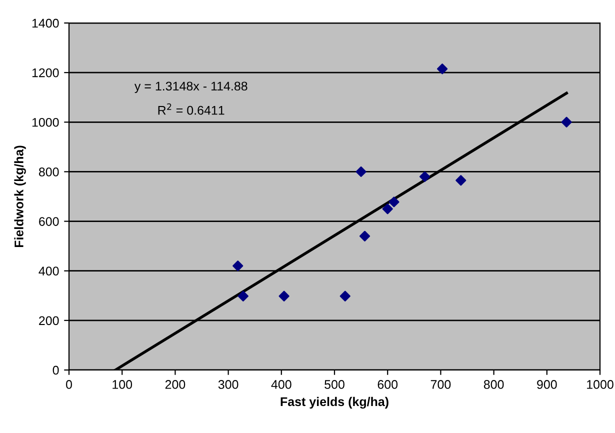  I want to click on x-tick-label: 400, so click(281, 384).